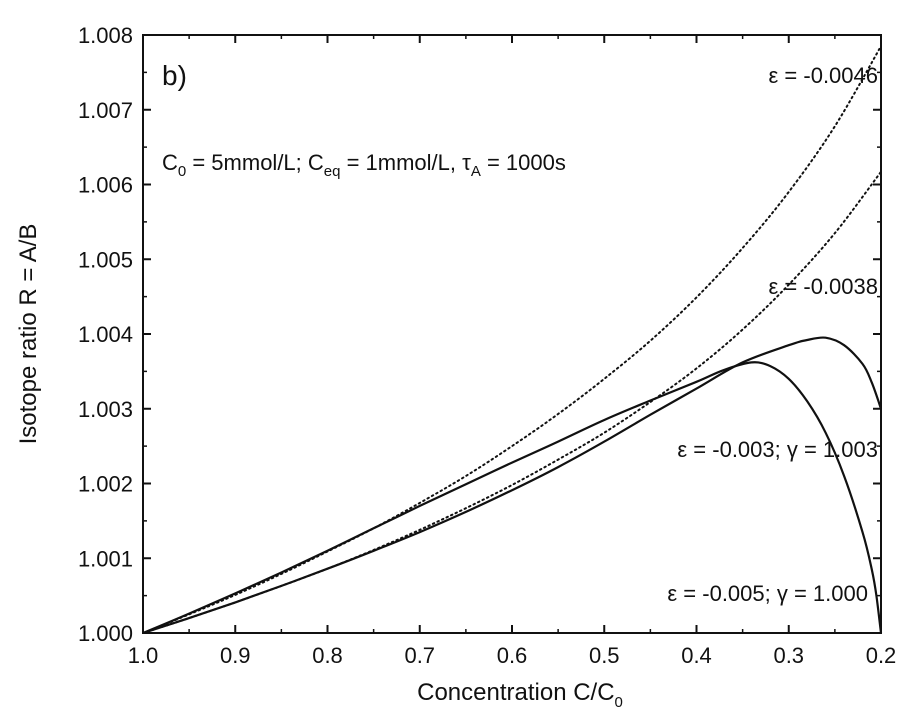 The width and height of the screenshot is (913, 725). I want to click on x-tick-label: 0.2, so click(881, 655).